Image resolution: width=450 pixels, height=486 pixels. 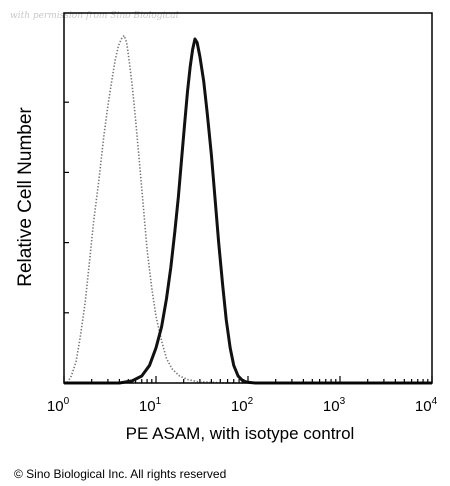 I want to click on x-tick-label: 10⁴, so click(x=426, y=405).